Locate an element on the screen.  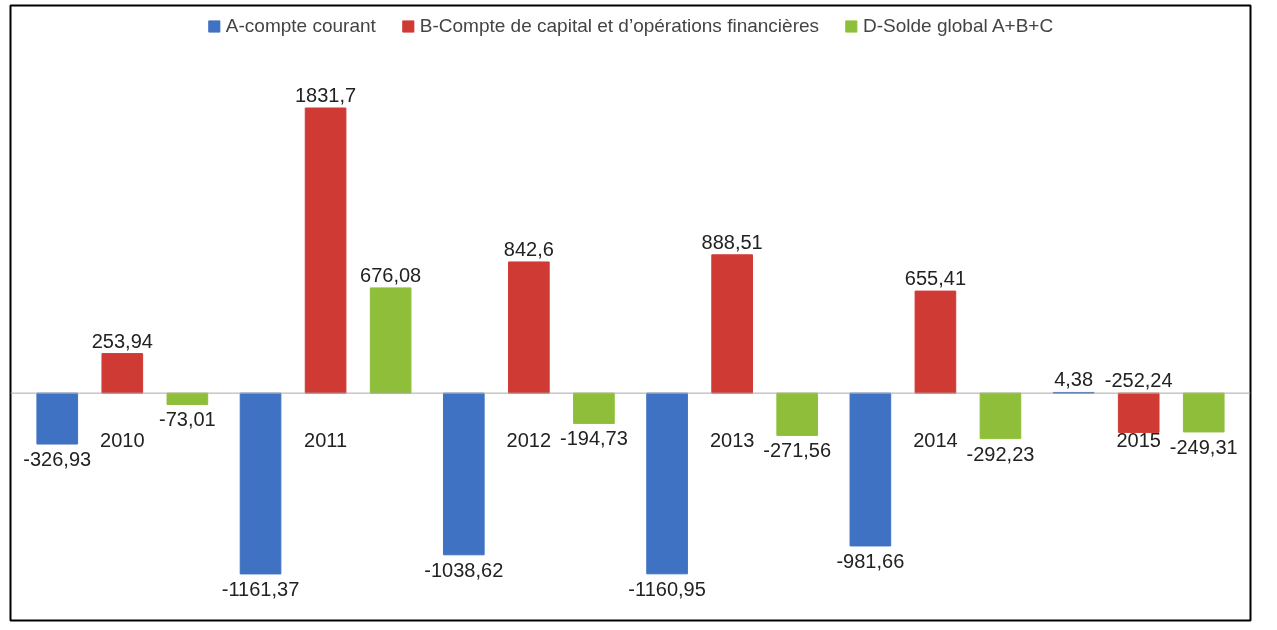
legend-label: D-Solde global A+B+C is located at coordinates (958, 26).